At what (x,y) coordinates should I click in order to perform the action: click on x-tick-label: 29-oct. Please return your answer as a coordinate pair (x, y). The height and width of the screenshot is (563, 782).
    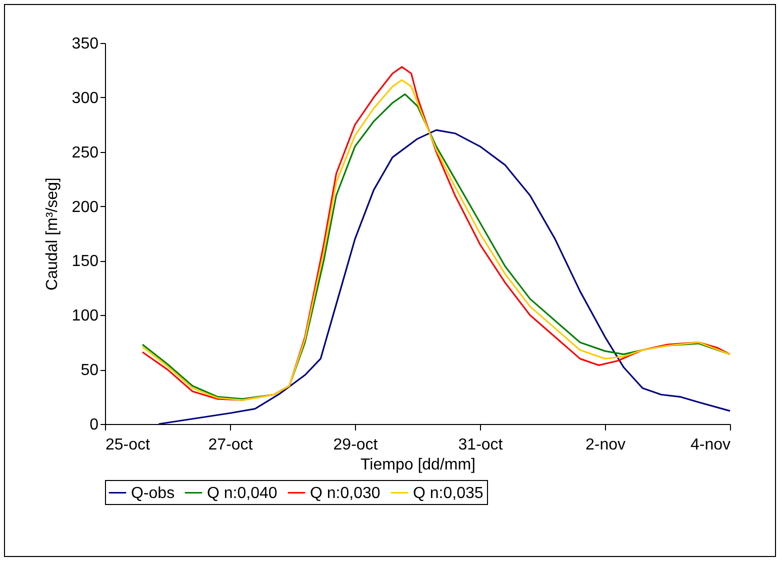
    Looking at the image, I should click on (355, 445).